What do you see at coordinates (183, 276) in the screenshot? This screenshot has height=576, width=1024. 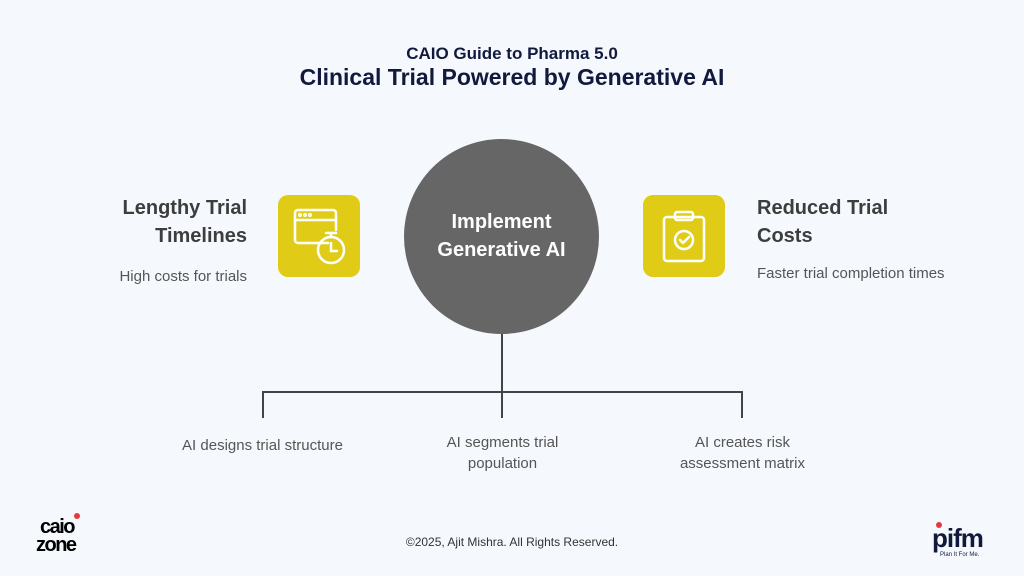 I see `left-description: High costs for trials` at bounding box center [183, 276].